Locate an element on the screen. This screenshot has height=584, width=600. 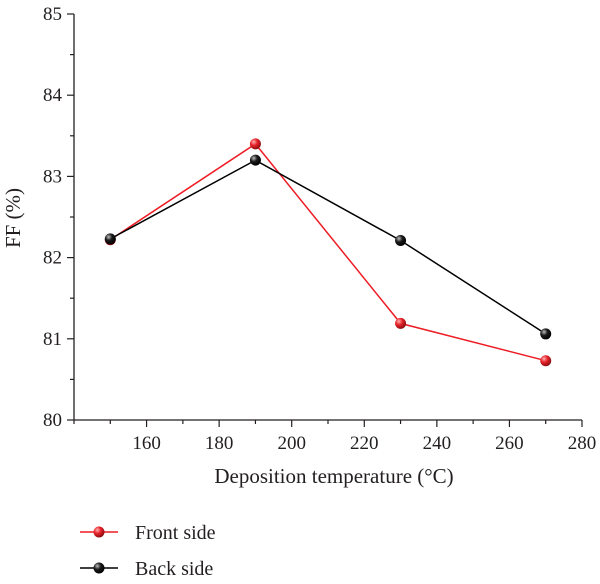
x-axis-title: Deposition temperature (°C) is located at coordinates (333, 476).